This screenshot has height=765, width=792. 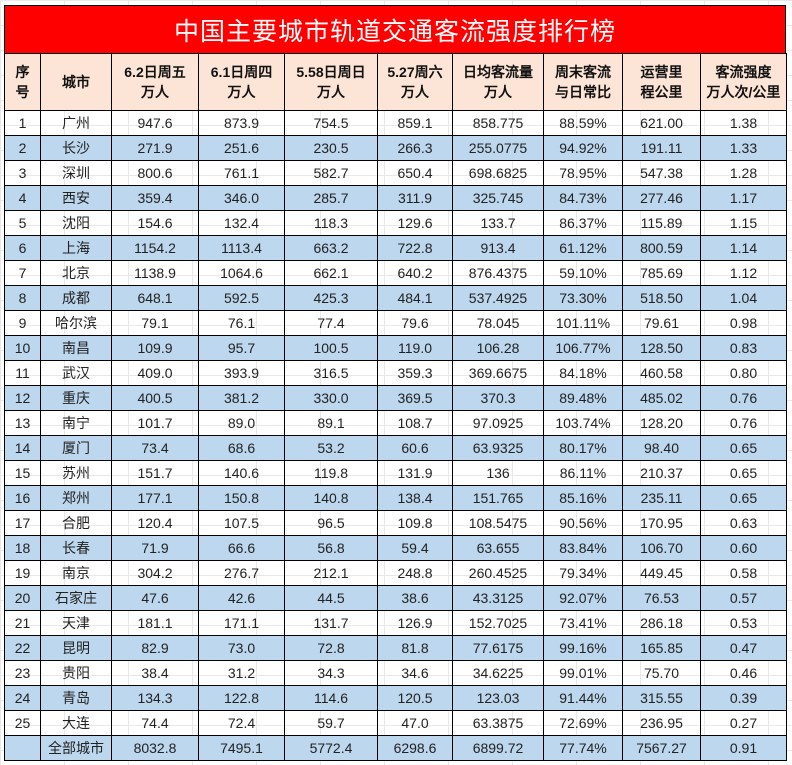 I want to click on weekend-ratio-cell: 103.74%, so click(x=583, y=423).